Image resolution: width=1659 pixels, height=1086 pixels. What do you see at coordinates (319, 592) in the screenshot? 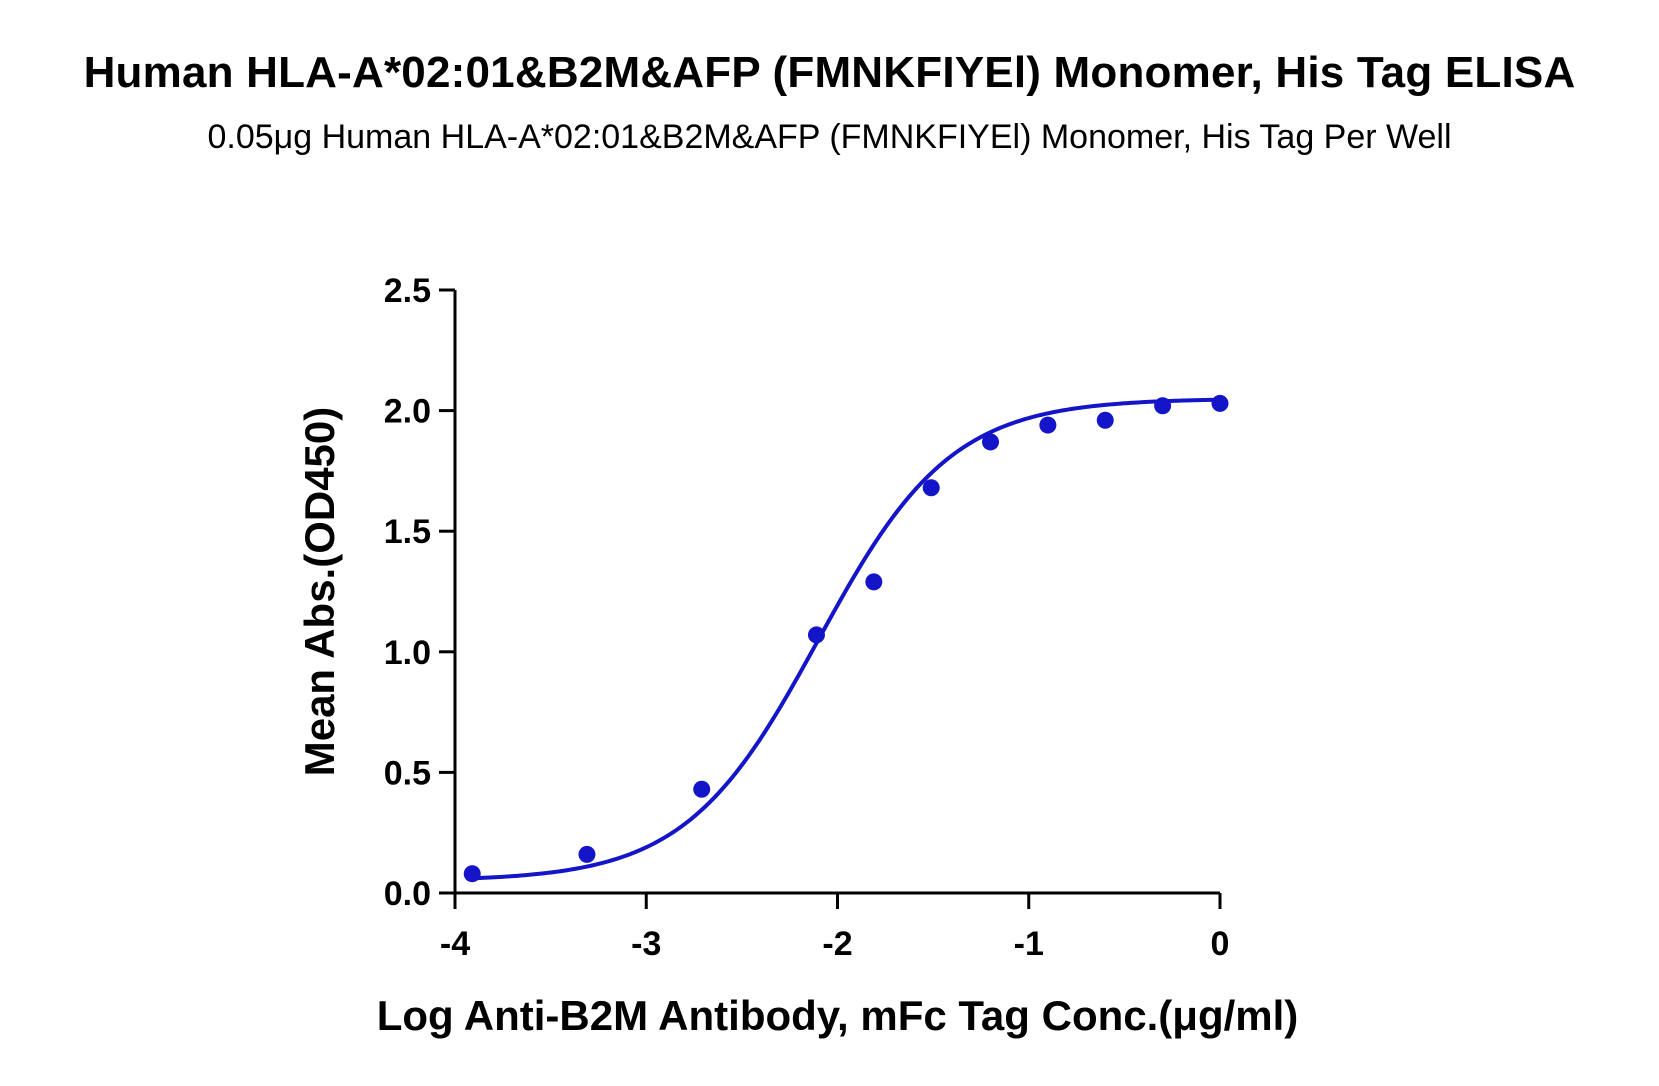
I see `y-axis-title: Mean Abs.(OD450)` at bounding box center [319, 592].